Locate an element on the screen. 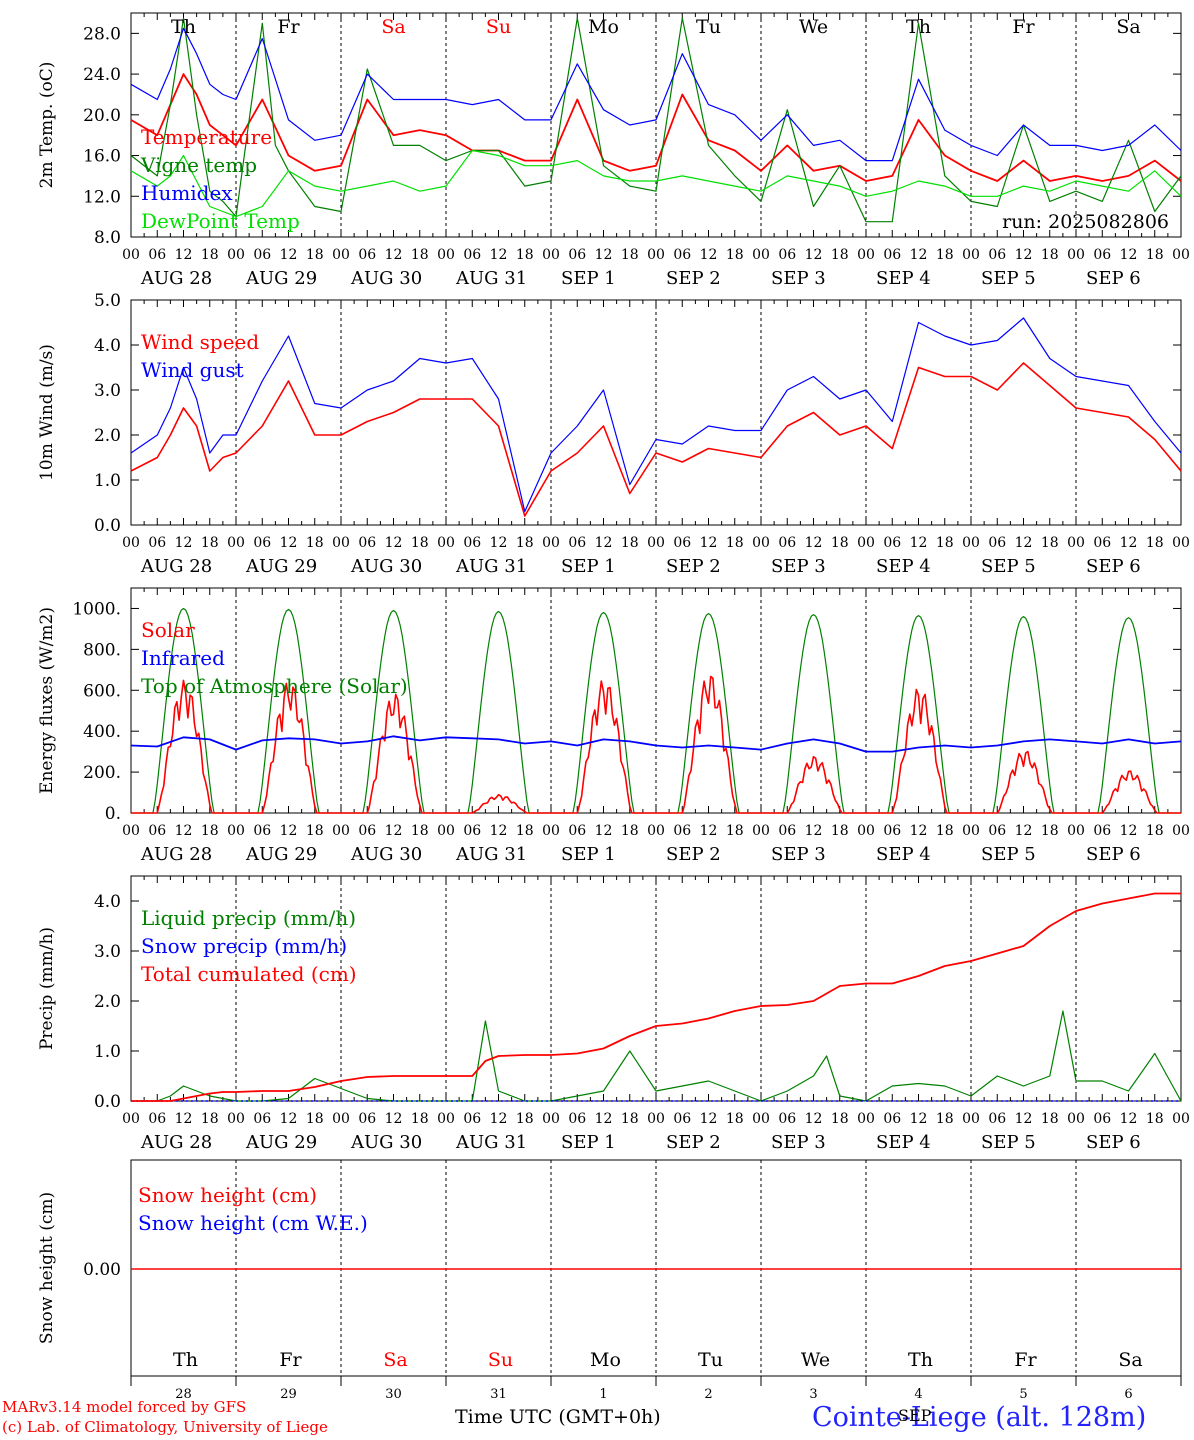  legend-entry: Wind speed is located at coordinates (200, 342).